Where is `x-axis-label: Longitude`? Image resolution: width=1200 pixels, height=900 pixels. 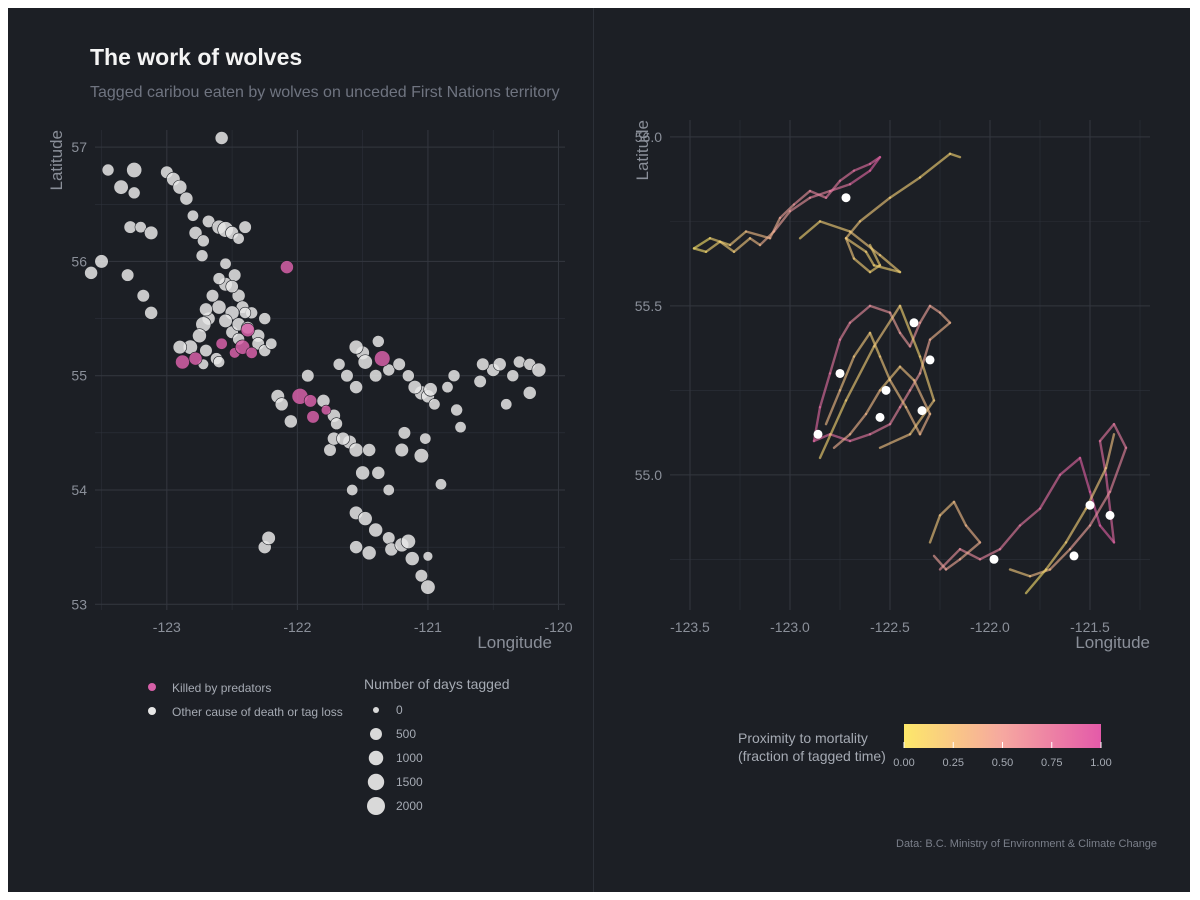
x-axis-label: Longitude is located at coordinates (1112, 642).